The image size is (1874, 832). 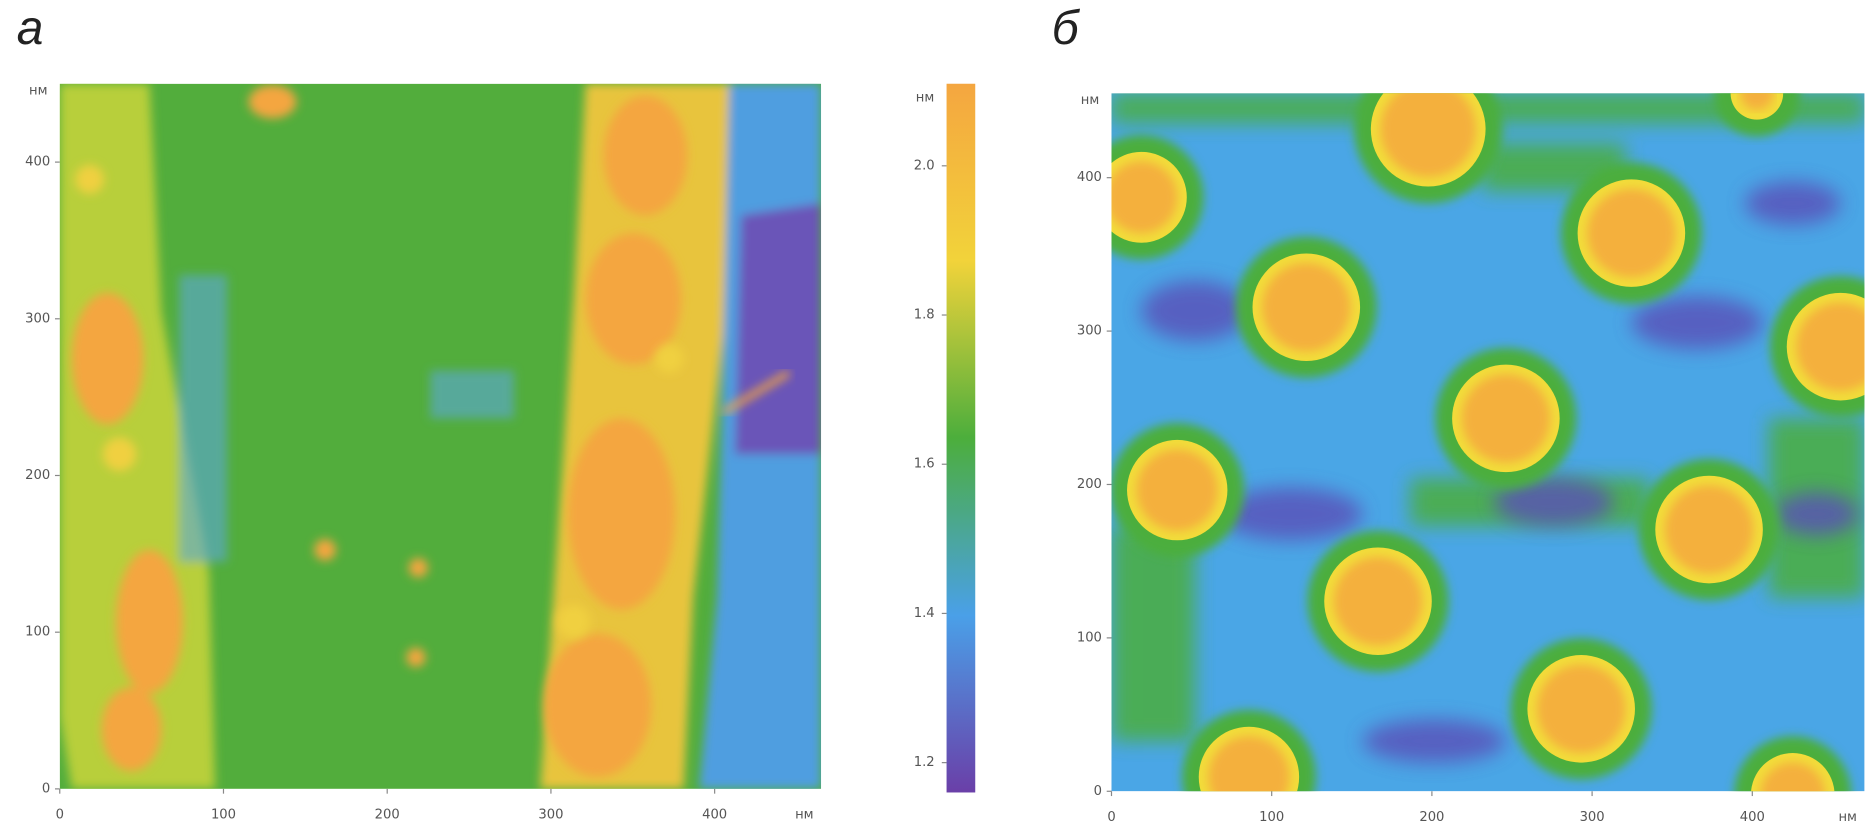 What do you see at coordinates (924, 464) in the screenshot?
I see `colorbar-tick-label: 1.6` at bounding box center [924, 464].